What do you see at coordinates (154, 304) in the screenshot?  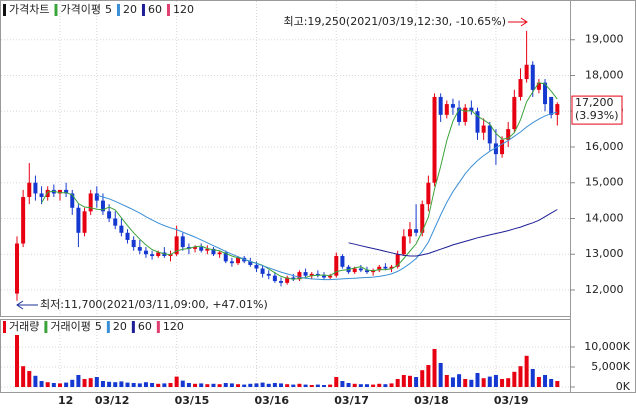 I see `annotation: 최저:11,700(2021/03/11,09:00, +47.01%)` at bounding box center [154, 304].